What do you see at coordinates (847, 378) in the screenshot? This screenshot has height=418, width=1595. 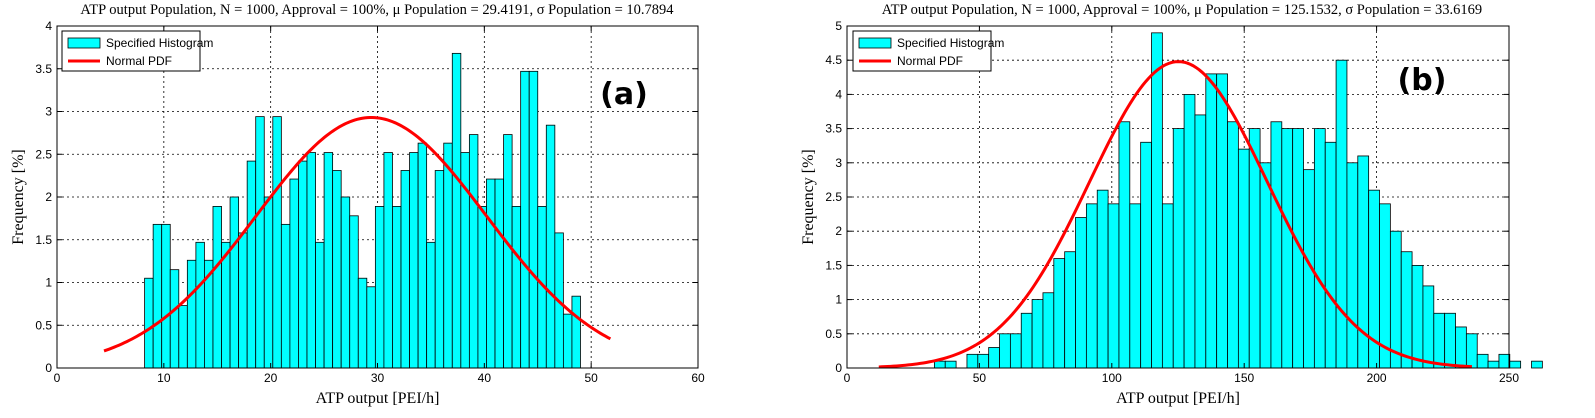 I see `chart-1-xtick-label-0: 0` at bounding box center [847, 378].